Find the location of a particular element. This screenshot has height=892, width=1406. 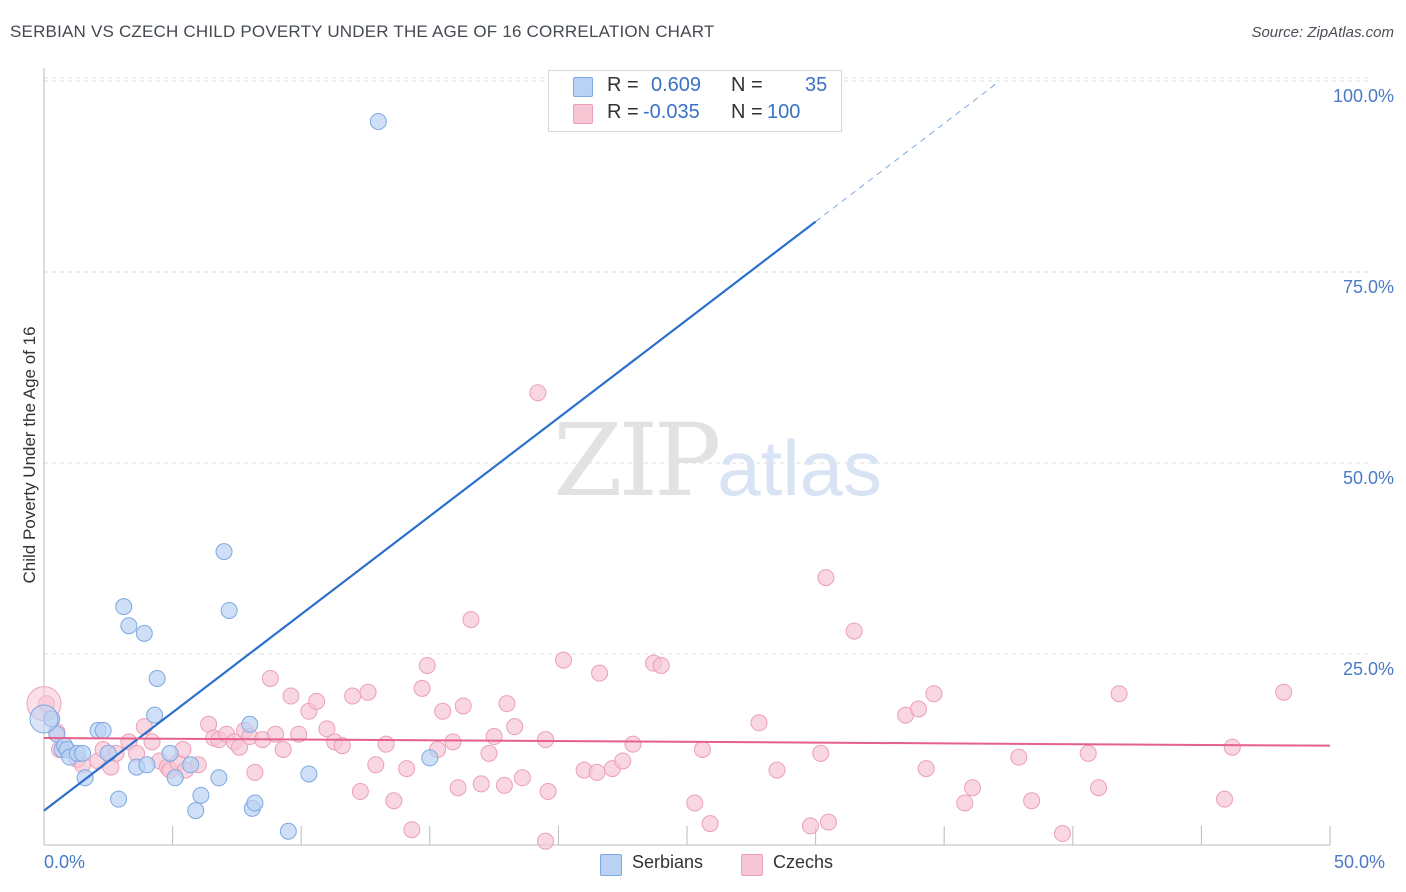

czech-legend-label: Czechs is located at coordinates (803, 862).